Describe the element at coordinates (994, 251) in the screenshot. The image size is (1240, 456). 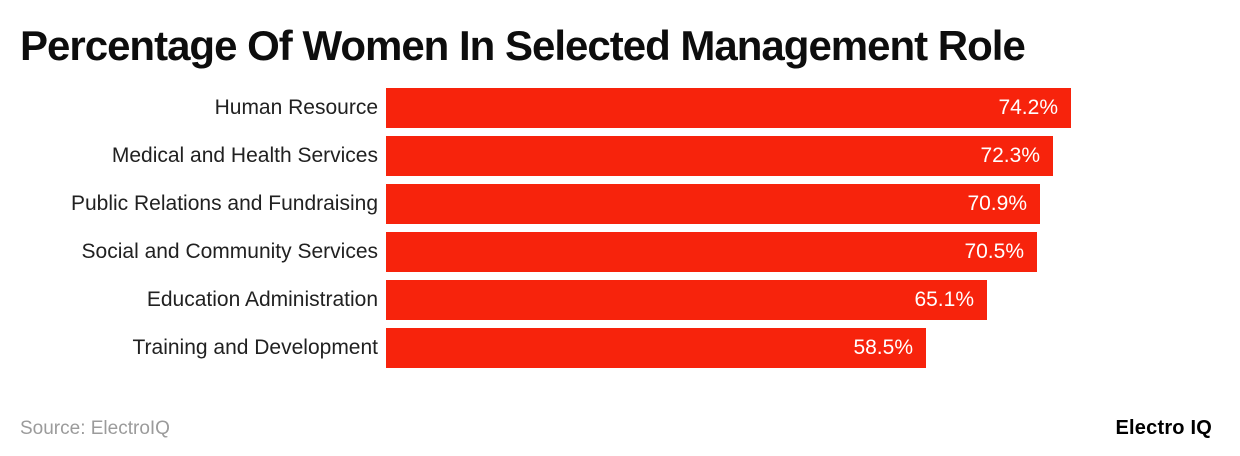
I see `value-label: 70.5%` at that location.